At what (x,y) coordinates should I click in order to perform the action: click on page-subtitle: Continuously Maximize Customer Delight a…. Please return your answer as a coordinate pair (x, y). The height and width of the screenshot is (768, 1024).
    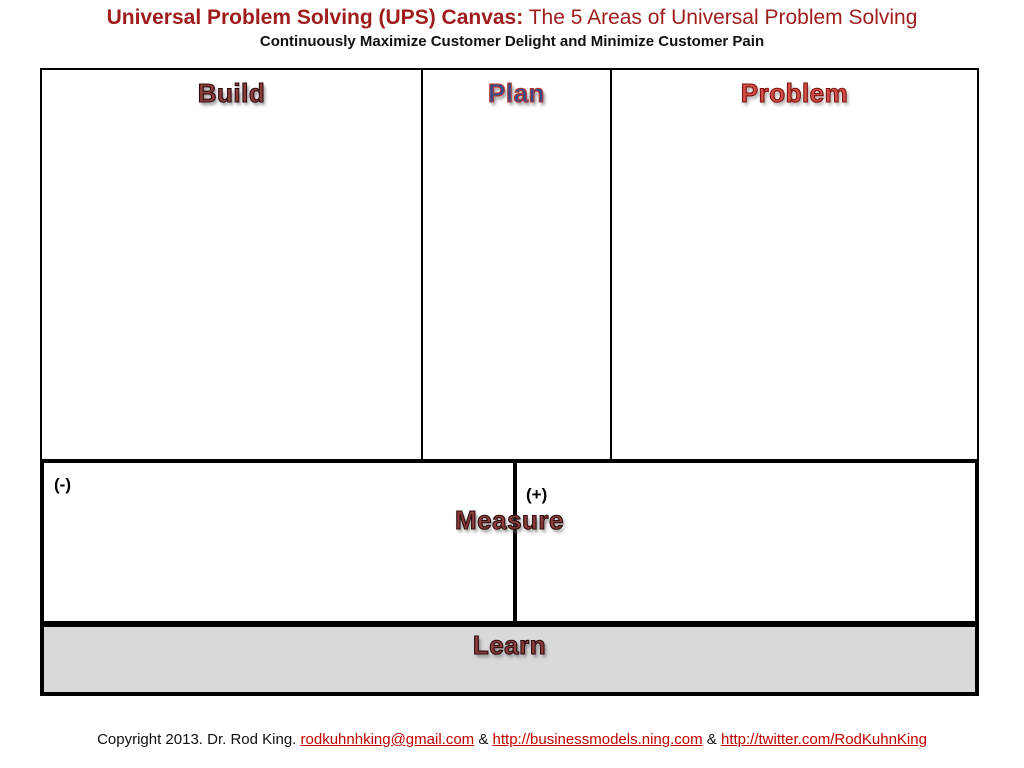
    Looking at the image, I should click on (512, 41).